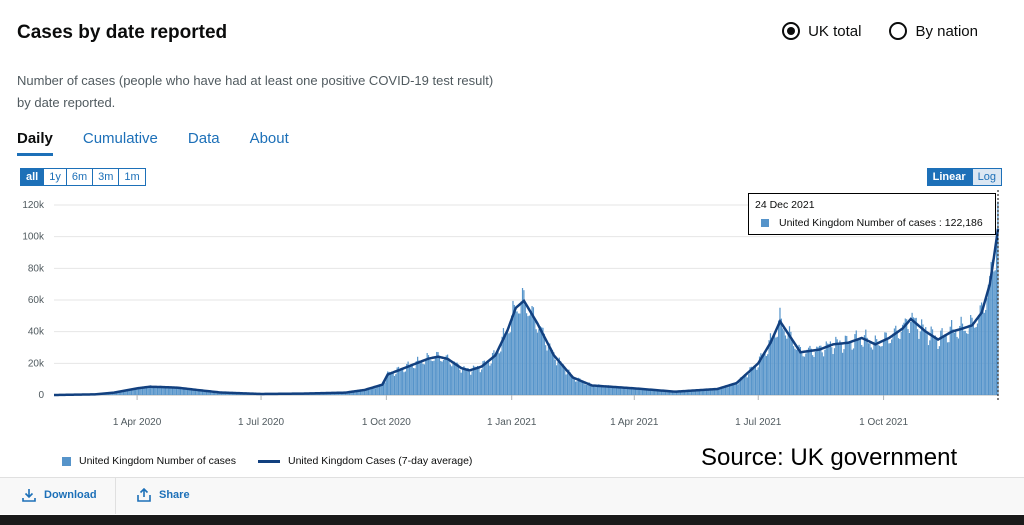  I want to click on range-6m-button: 6m, so click(79, 177).